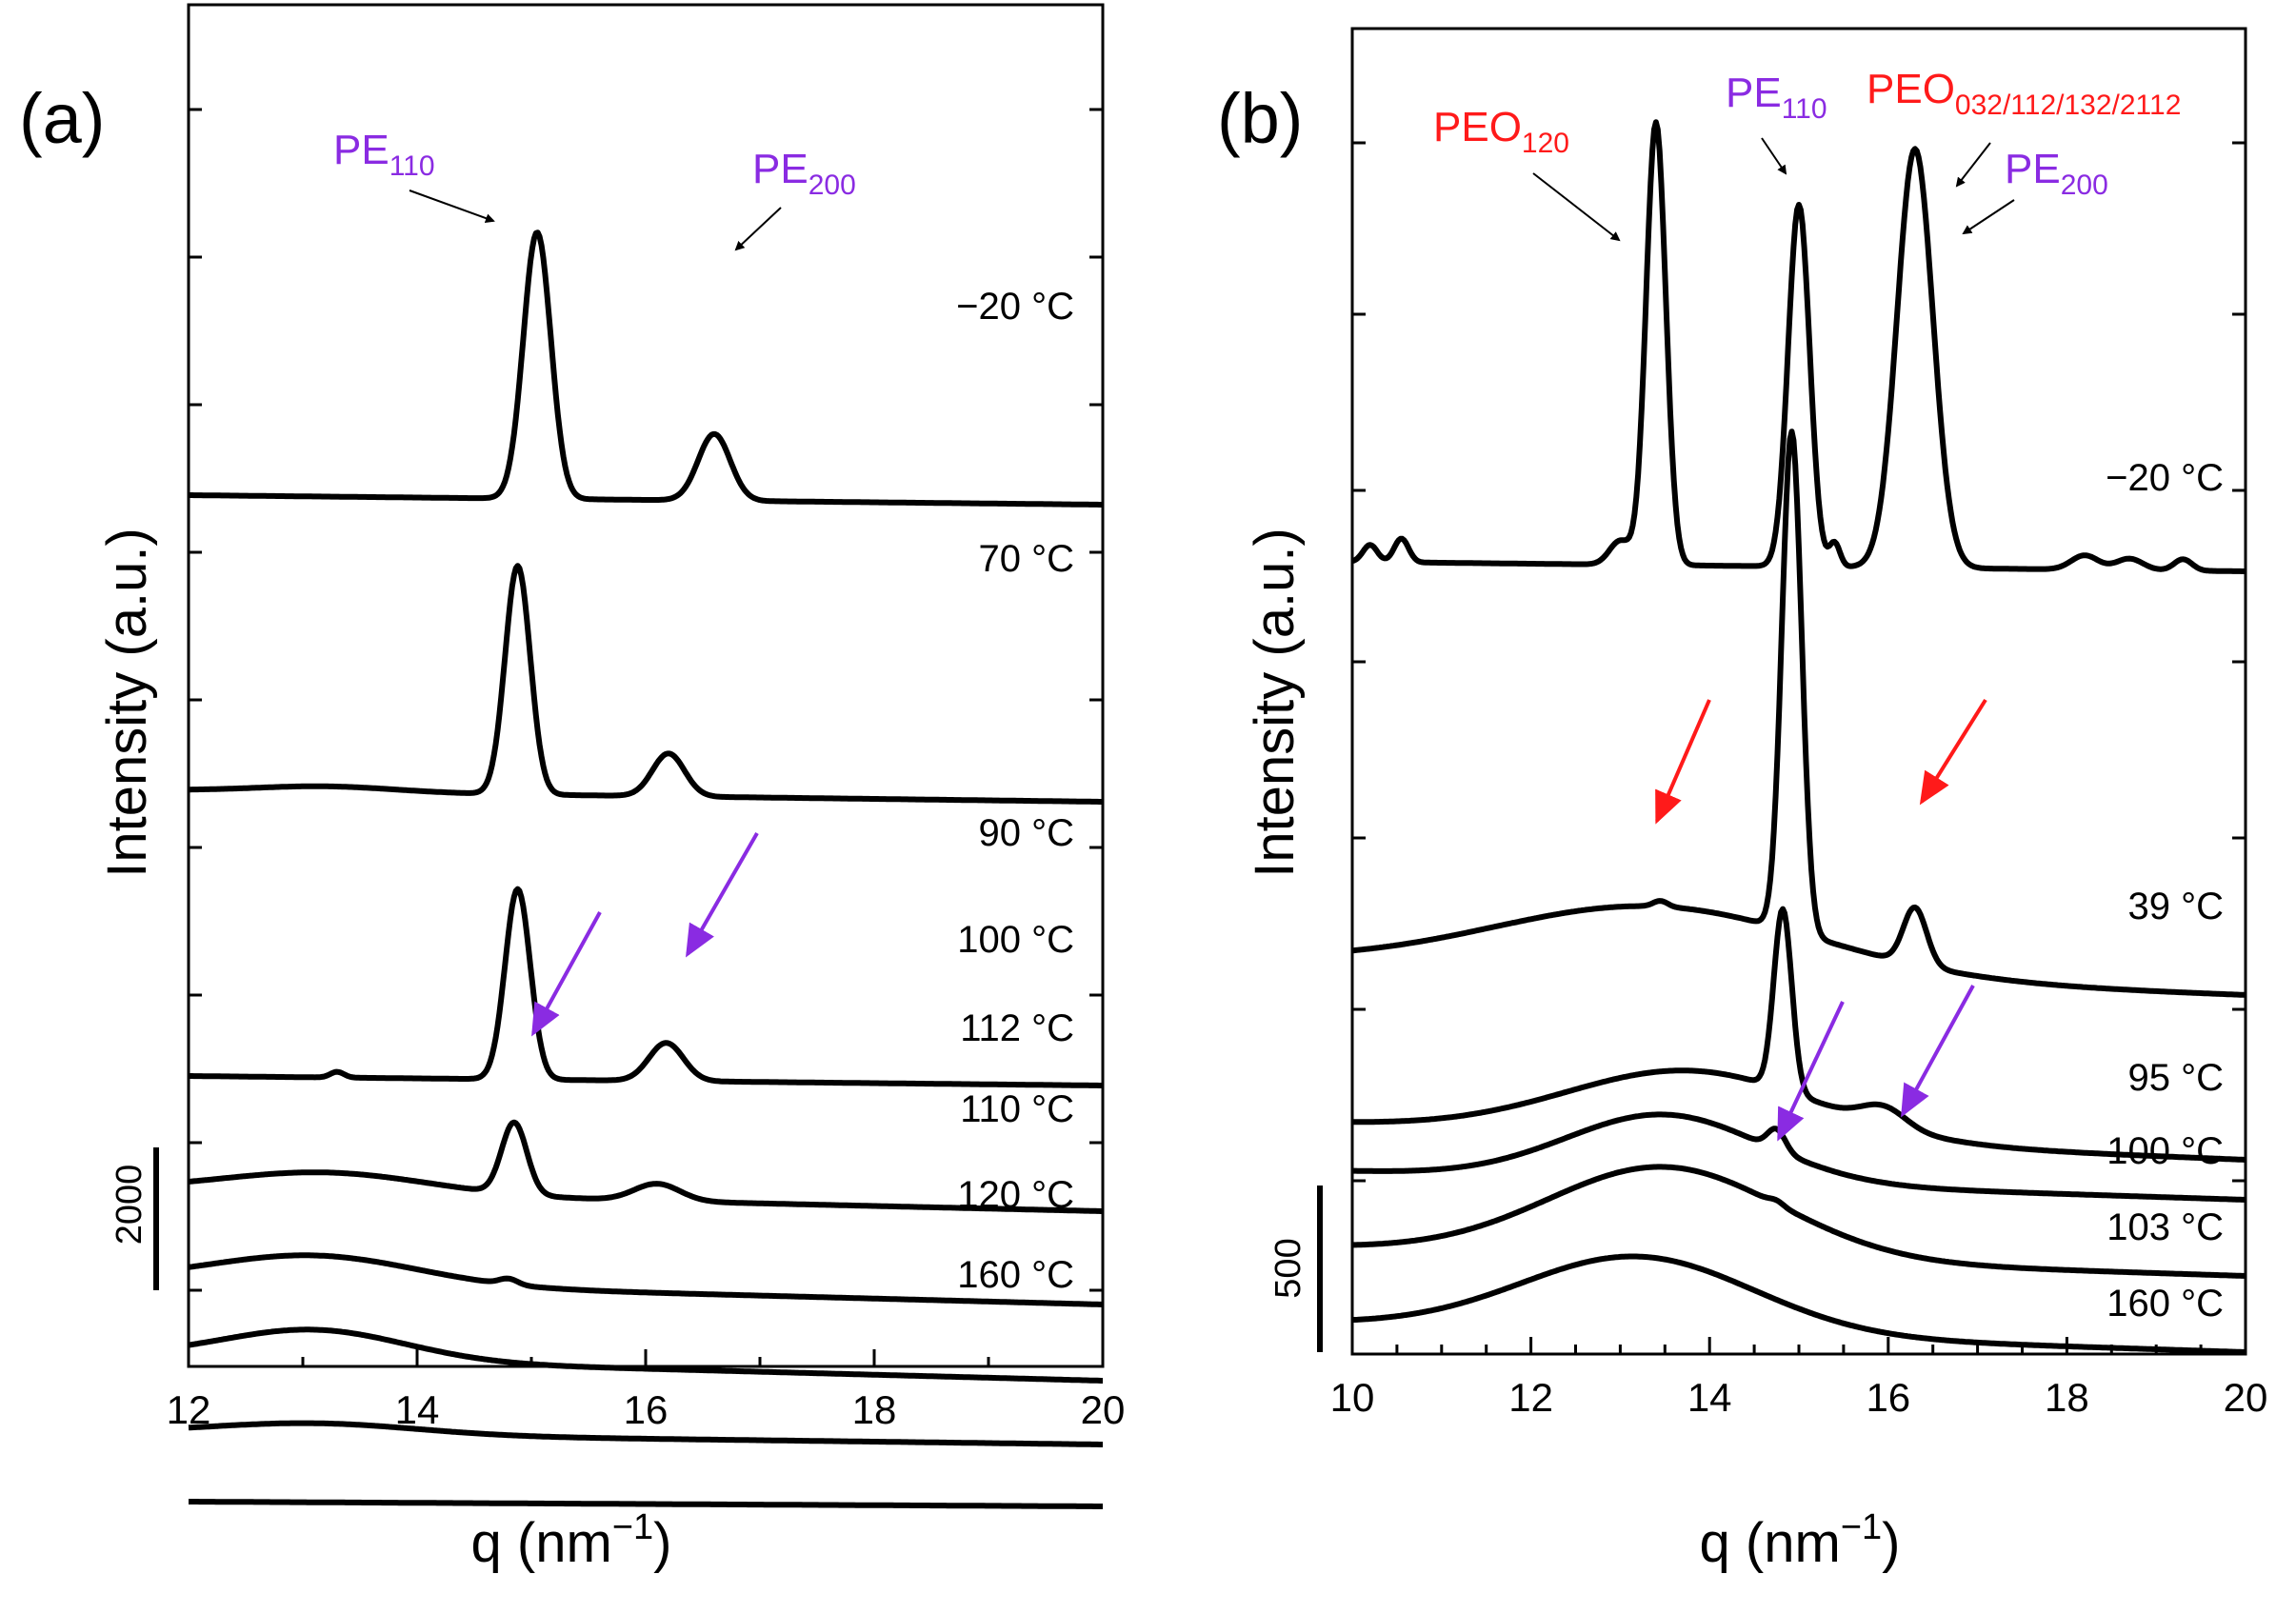  Describe the element at coordinates (62, 118) in the screenshot. I see `panel-a-label: (a)` at that location.